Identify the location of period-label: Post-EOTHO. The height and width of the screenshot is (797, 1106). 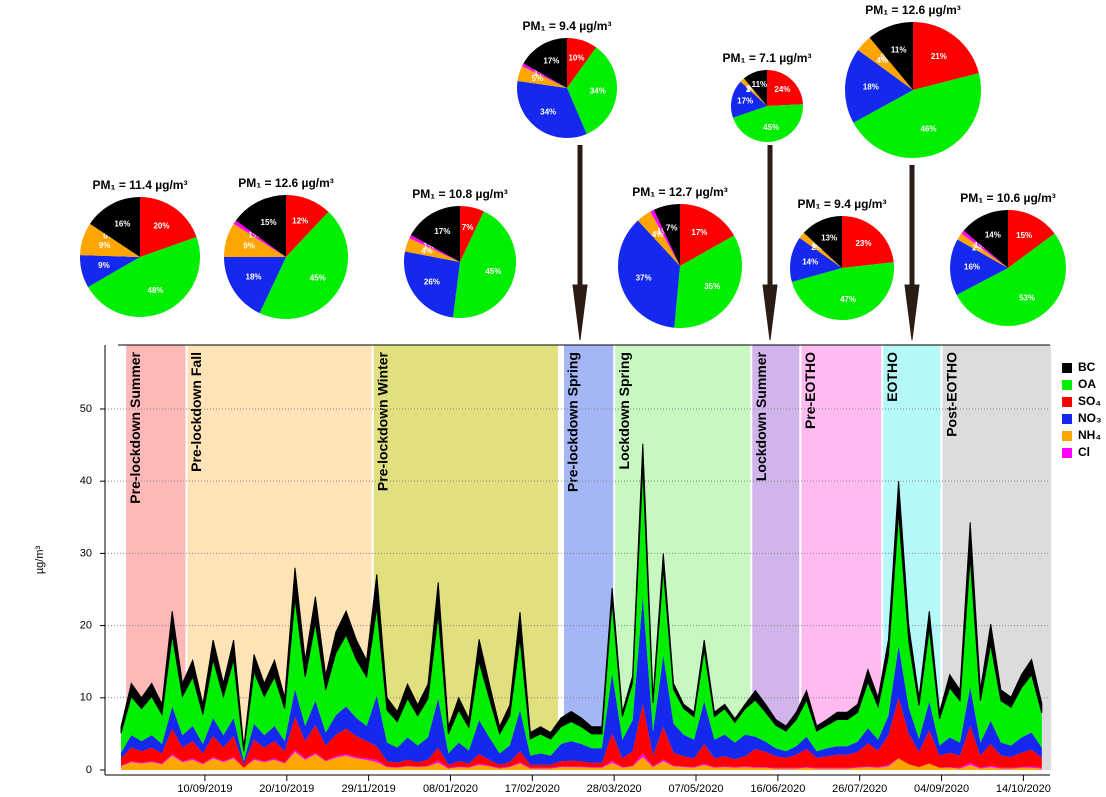
(951, 394).